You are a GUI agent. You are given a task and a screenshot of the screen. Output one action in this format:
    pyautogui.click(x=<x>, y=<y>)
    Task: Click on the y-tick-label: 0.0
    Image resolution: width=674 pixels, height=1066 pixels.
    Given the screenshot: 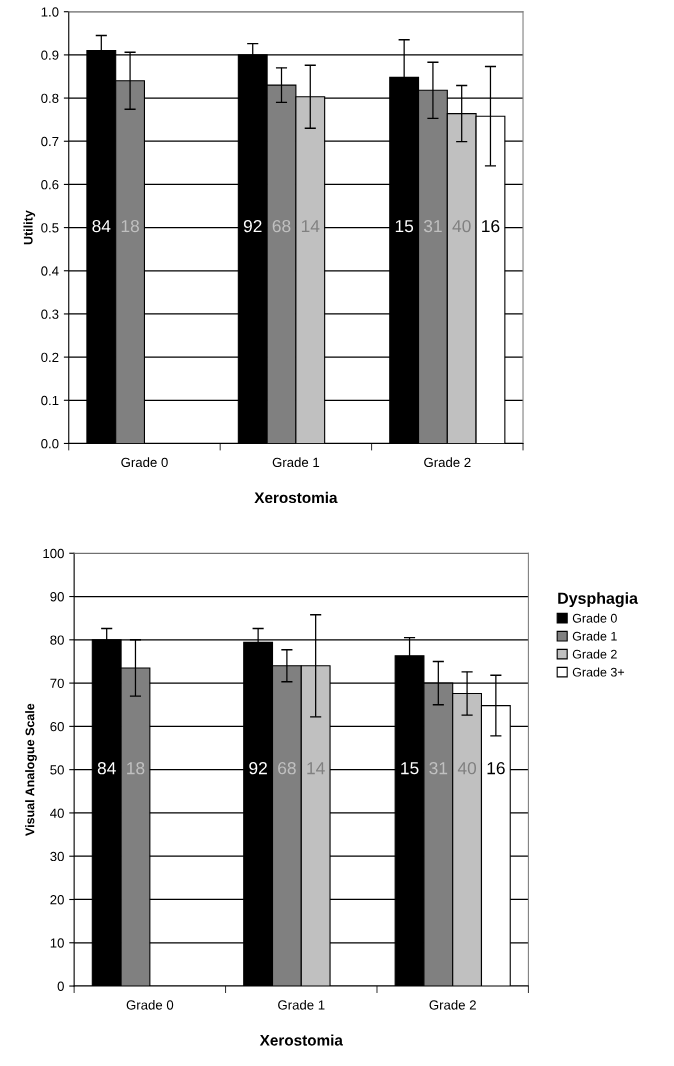 What is the action you would take?
    pyautogui.click(x=50, y=444)
    